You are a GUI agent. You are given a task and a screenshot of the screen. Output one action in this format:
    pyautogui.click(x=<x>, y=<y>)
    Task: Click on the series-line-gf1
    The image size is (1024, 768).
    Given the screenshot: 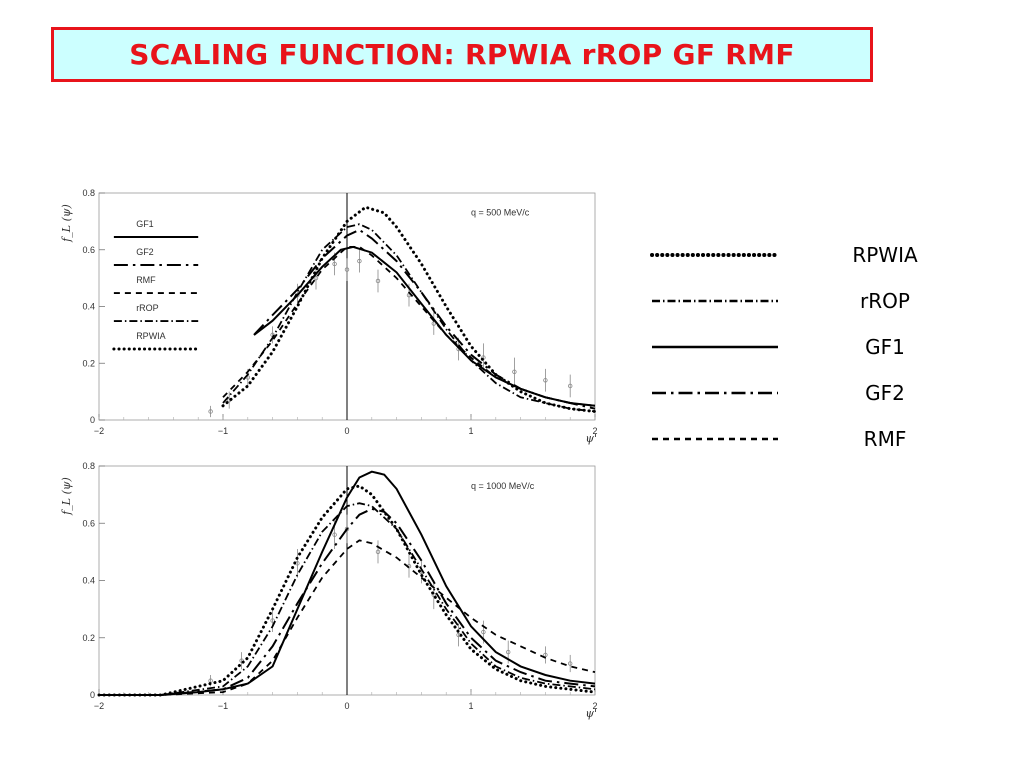 What is the action you would take?
    pyautogui.click(x=347, y=583)
    